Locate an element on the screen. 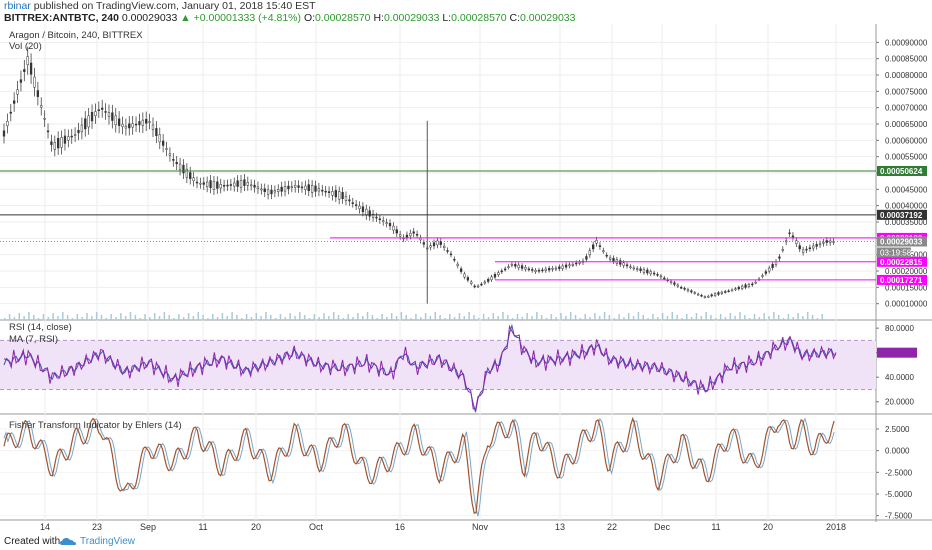  symbol-label: BITTREX:ANTBTC, 240 is located at coordinates (61, 18).